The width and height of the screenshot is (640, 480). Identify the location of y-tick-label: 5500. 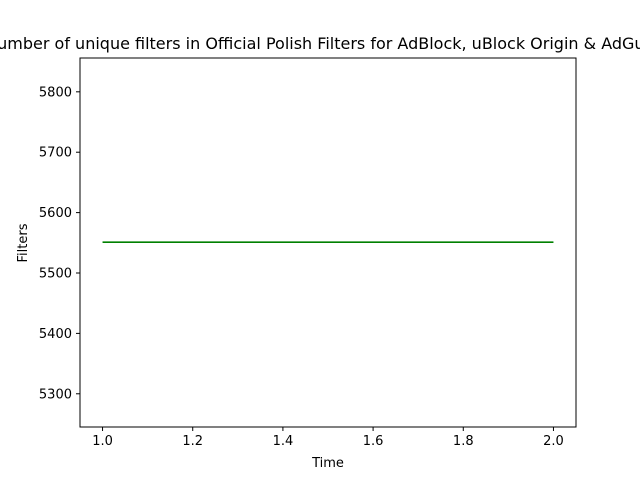
(55, 273).